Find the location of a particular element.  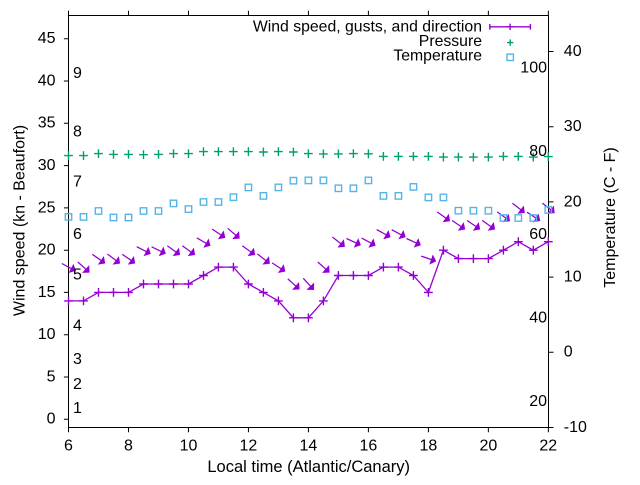

svg-text: 60 is located at coordinates (538, 234).